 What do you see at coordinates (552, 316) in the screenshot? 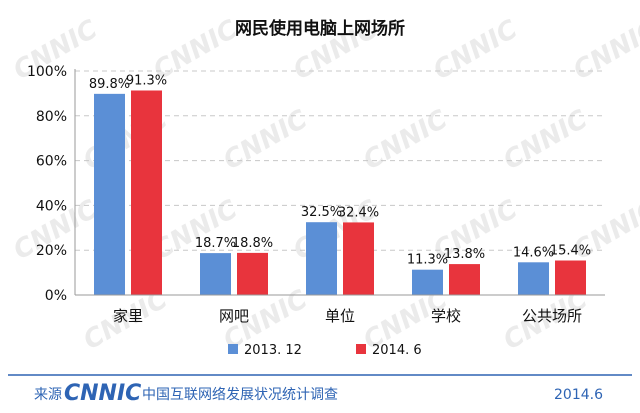
I see `x-tick-label: 公共场所` at bounding box center [552, 316].